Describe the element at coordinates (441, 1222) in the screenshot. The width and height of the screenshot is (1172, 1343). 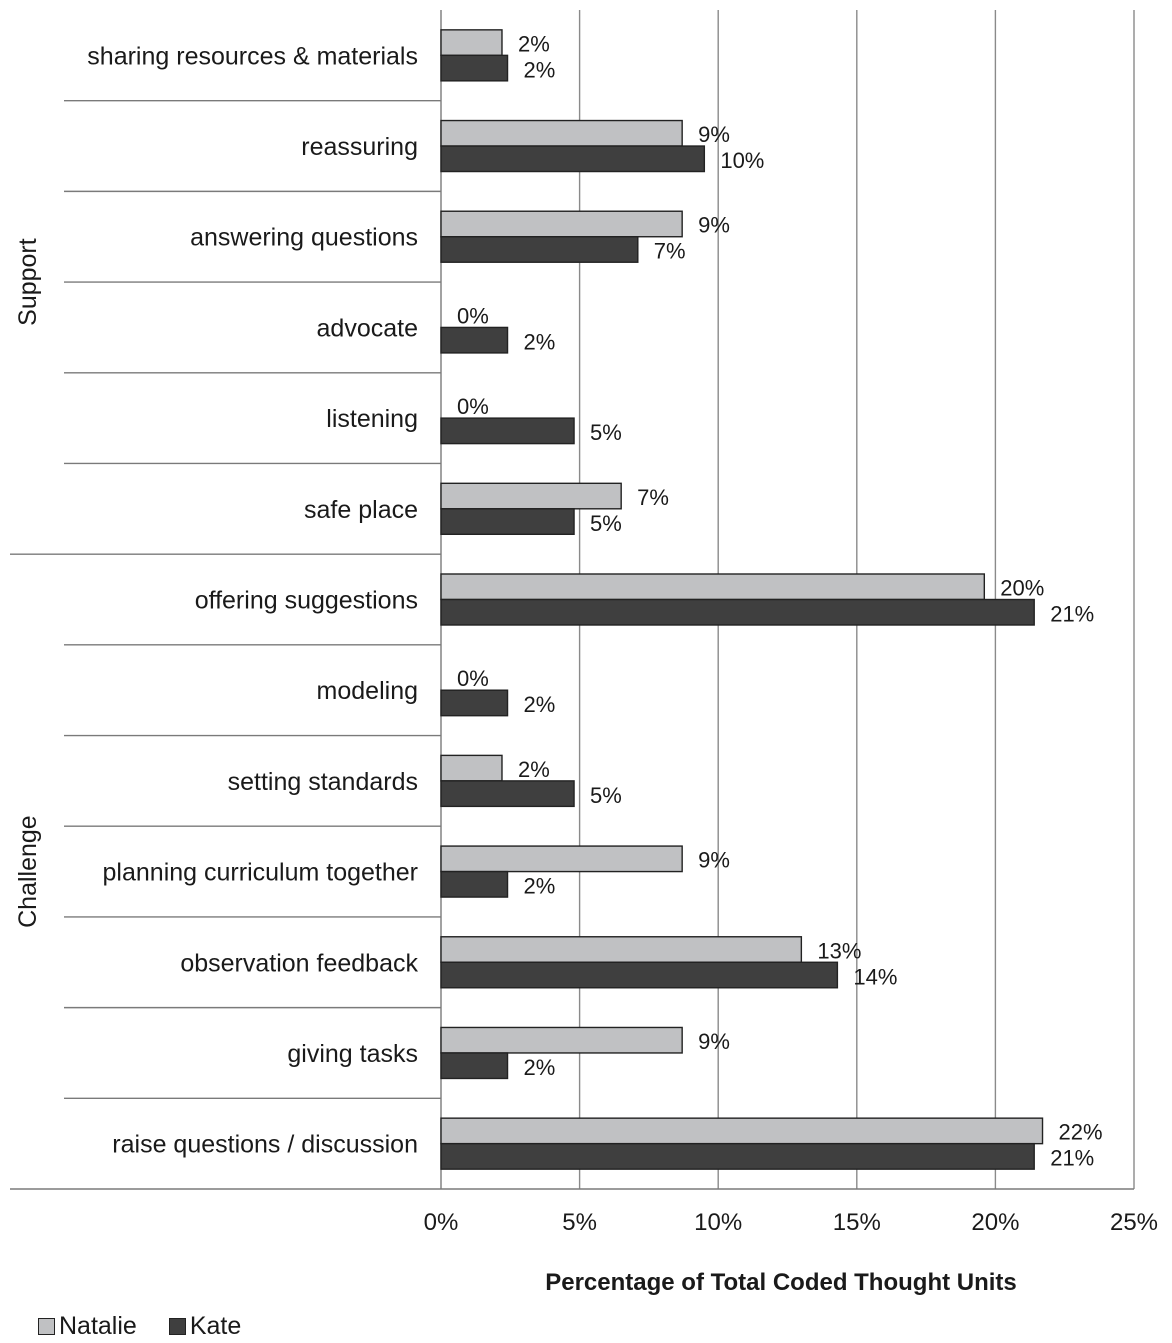
I see `x-tick-label-0: 0%` at that location.